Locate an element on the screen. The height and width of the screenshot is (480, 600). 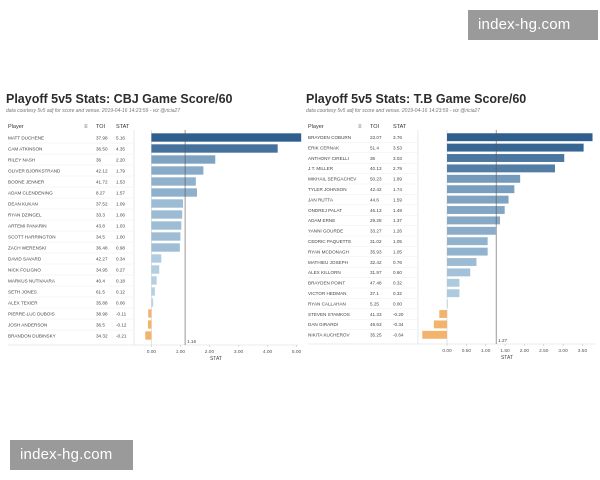
row-player: DEAN KUKAN is located at coordinates (23, 203).